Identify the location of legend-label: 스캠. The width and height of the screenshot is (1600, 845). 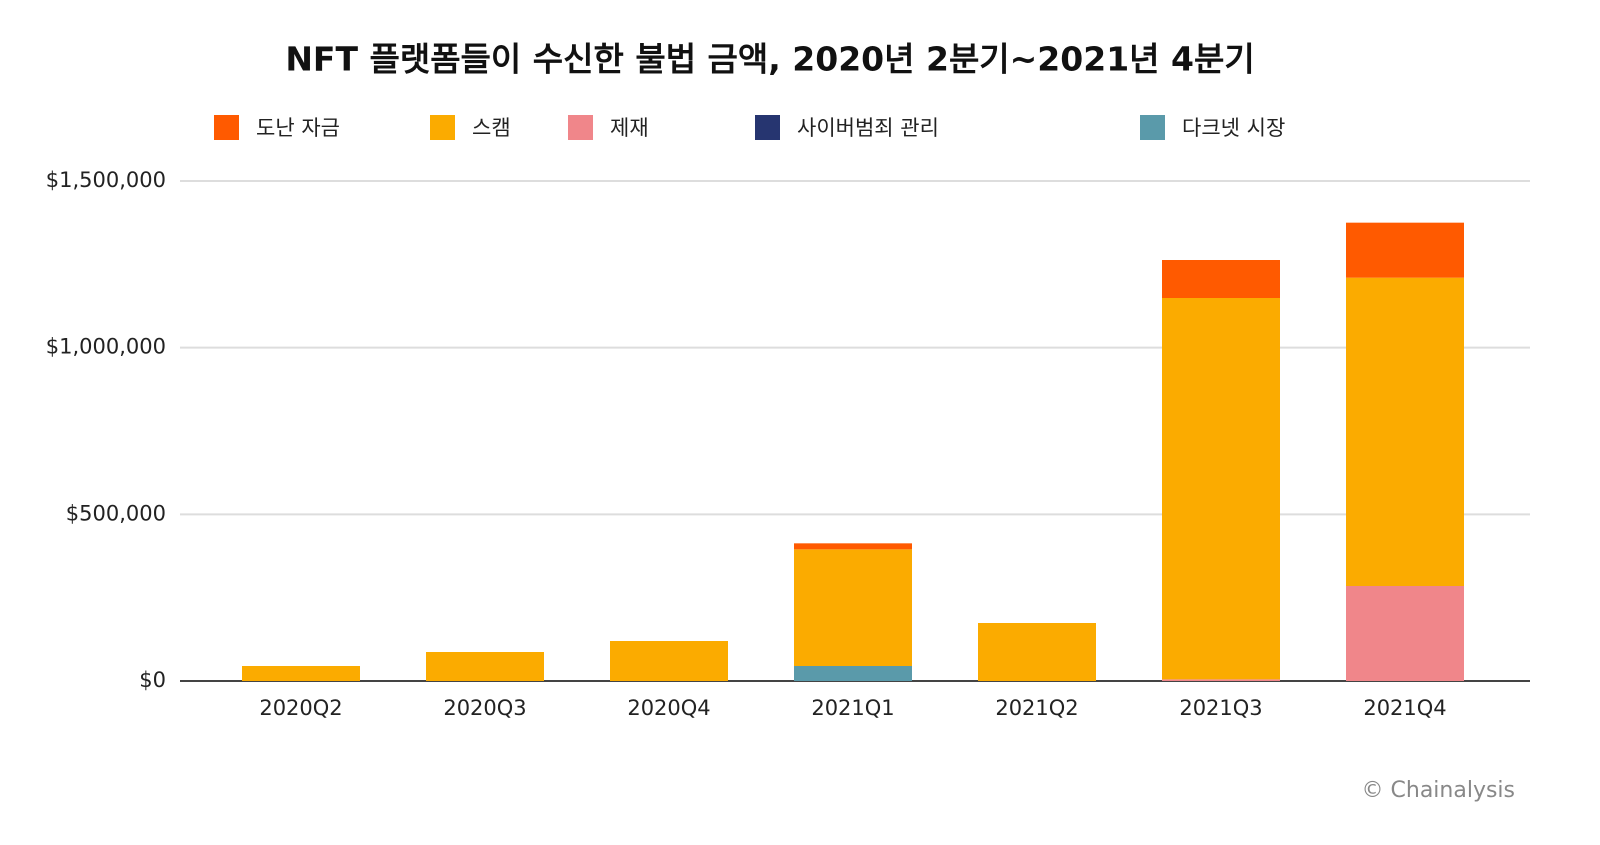
(491, 128).